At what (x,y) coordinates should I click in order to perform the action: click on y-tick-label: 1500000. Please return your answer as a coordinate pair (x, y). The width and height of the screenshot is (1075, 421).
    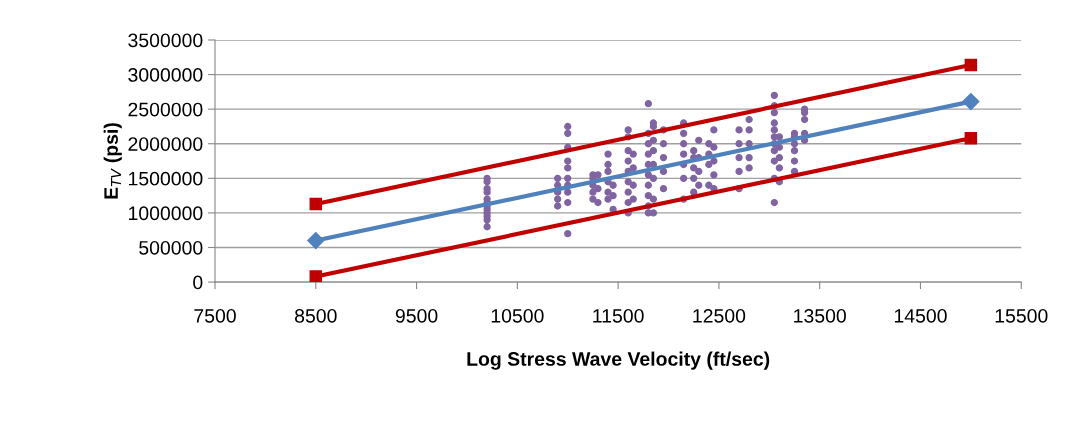
    Looking at the image, I should click on (165, 178).